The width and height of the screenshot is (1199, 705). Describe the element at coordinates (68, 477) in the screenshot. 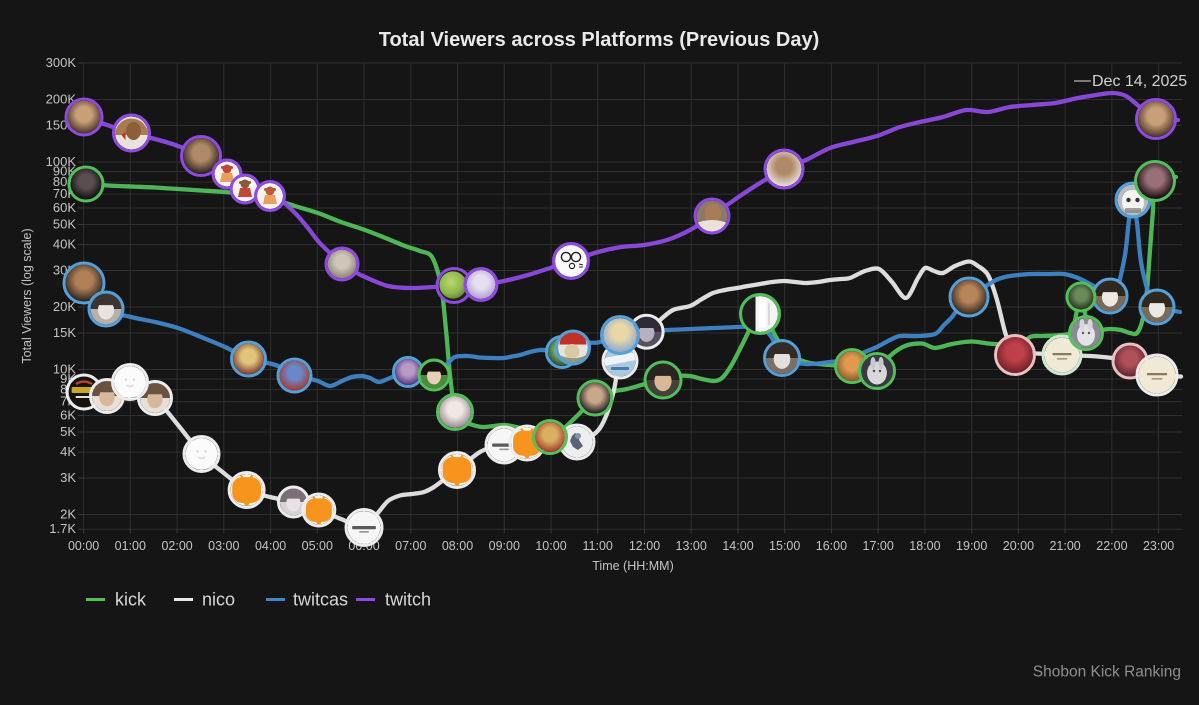

I see `svg-text: 3K` at that location.